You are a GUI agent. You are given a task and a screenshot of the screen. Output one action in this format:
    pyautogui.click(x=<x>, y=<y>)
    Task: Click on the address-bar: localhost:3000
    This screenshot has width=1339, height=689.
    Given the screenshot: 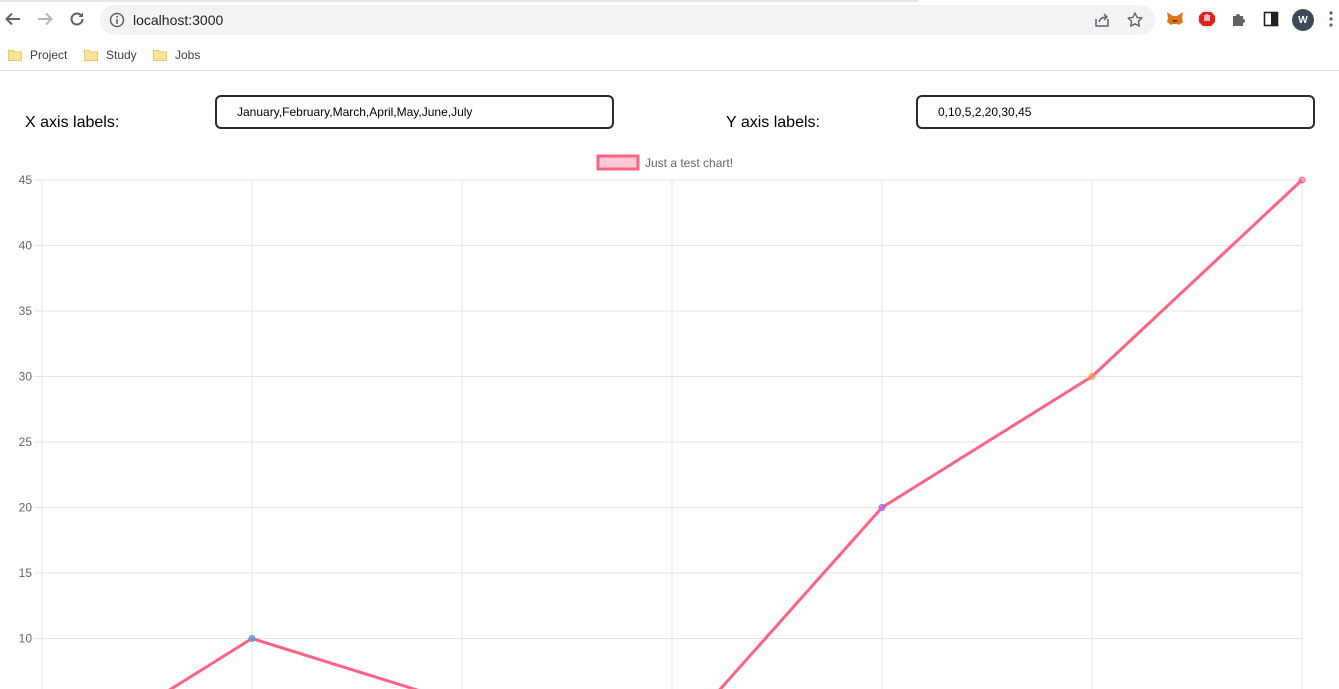 What is the action you would take?
    pyautogui.click(x=627, y=20)
    